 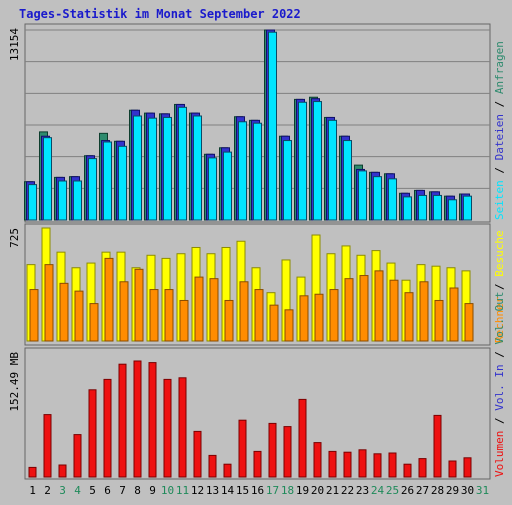 I want to click on x-tick-label-21: 21, so click(x=332, y=490).